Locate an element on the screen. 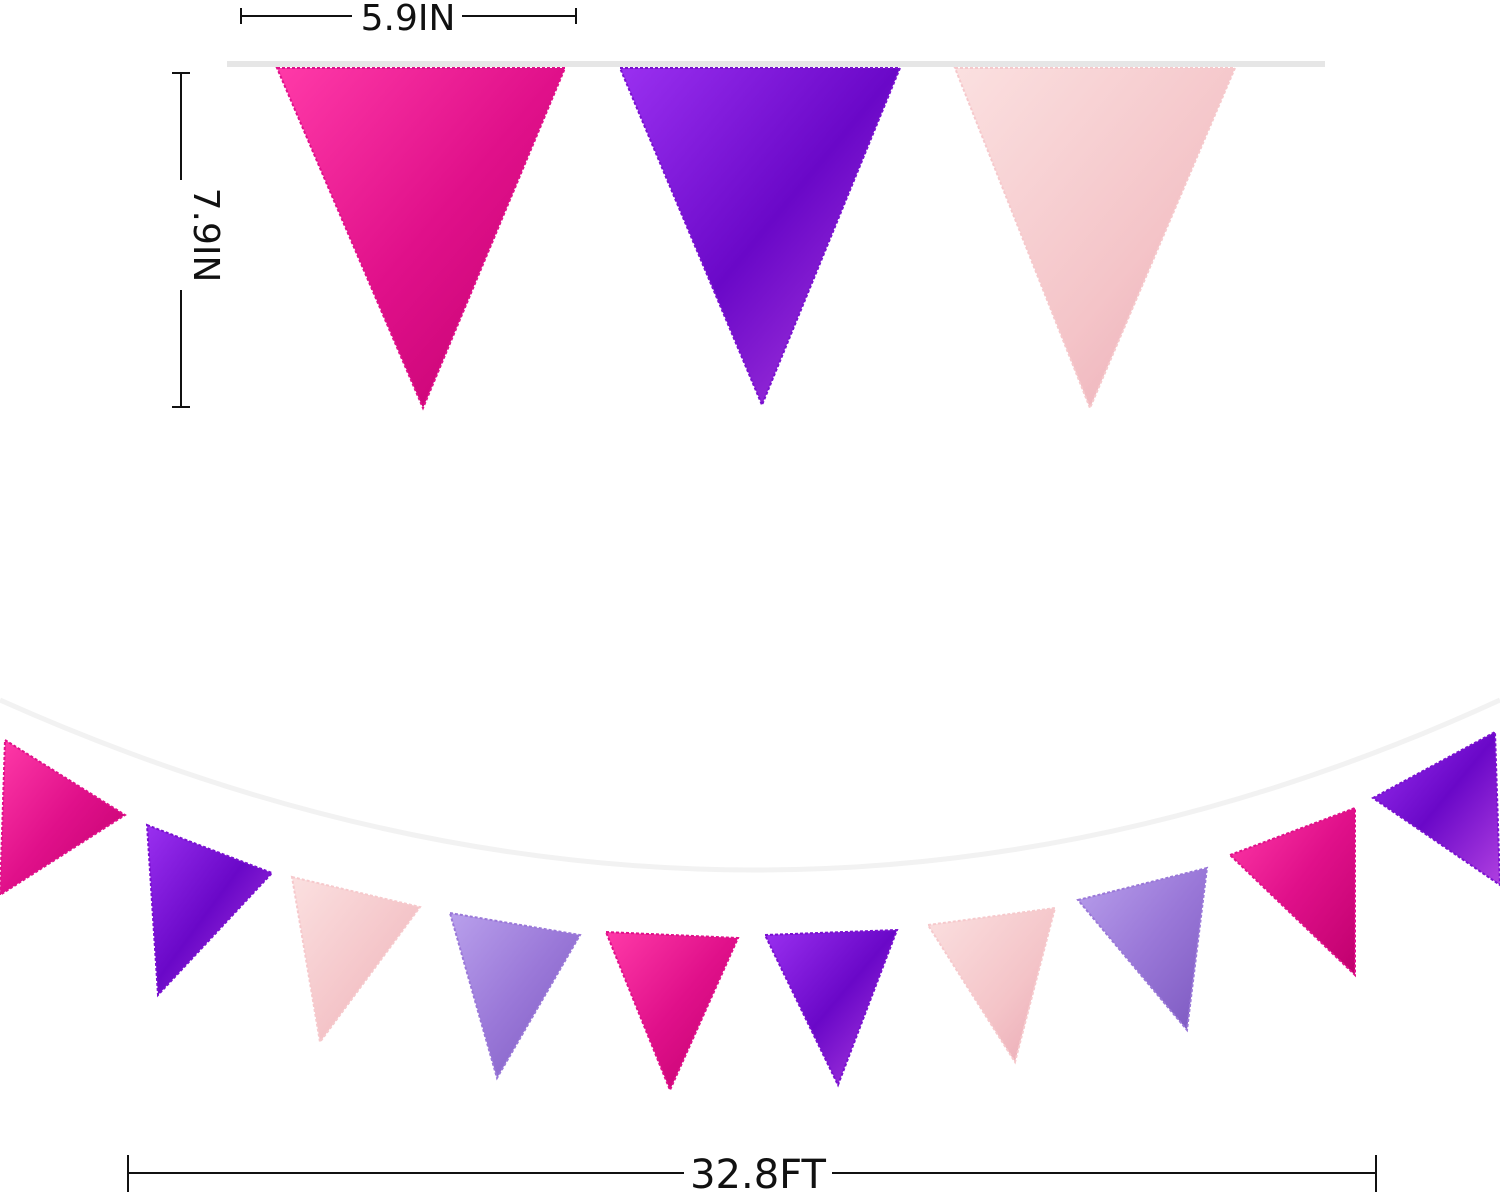 This screenshot has height=1196, width=1500. closeup-flag-hot-pink is located at coordinates (421, 239).